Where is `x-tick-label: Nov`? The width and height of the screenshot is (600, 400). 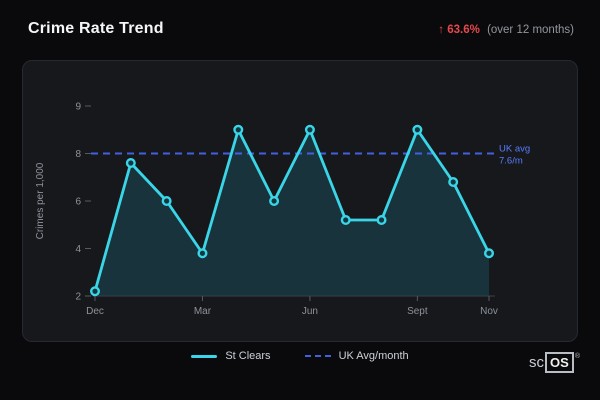 x-tick-label: Nov is located at coordinates (489, 311).